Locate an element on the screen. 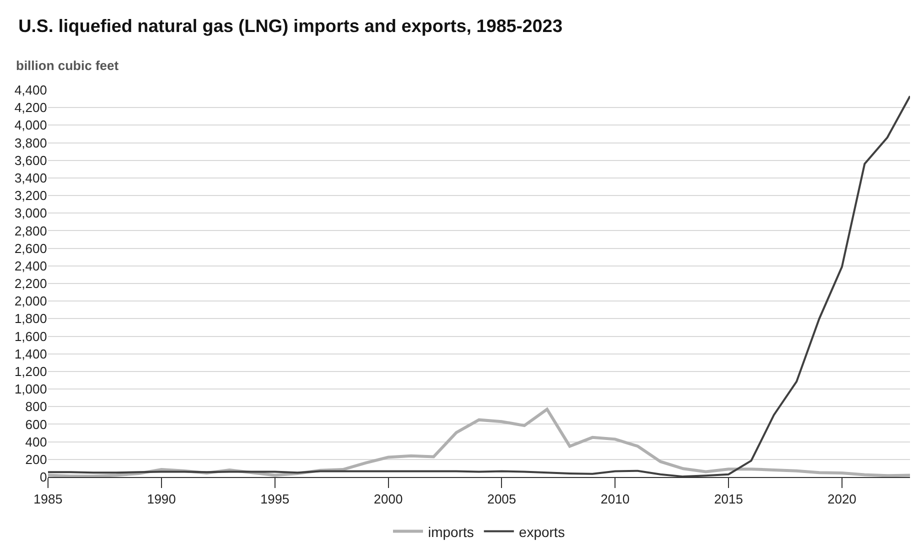 The width and height of the screenshot is (916, 554). y-tick-label: 3,000 is located at coordinates (30, 213).